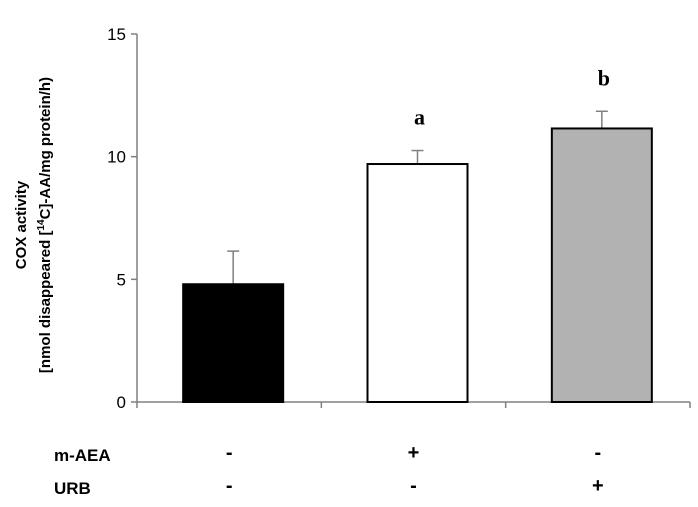  What do you see at coordinates (82, 455) in the screenshot?
I see `condition-label: m-AEA` at bounding box center [82, 455].